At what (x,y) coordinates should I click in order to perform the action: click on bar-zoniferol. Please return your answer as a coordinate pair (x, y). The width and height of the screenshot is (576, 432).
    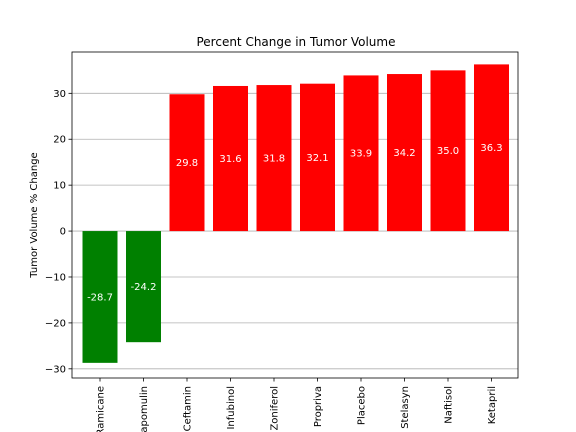
    Looking at the image, I should click on (274, 158).